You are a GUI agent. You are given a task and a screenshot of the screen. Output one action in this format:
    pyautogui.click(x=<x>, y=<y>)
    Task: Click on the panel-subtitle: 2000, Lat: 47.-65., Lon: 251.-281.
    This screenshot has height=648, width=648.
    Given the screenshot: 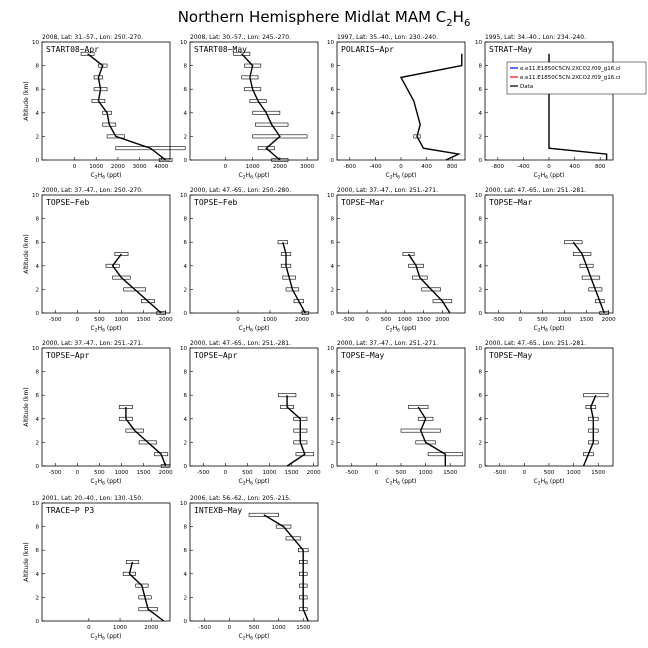 What is the action you would take?
    pyautogui.click(x=240, y=343)
    